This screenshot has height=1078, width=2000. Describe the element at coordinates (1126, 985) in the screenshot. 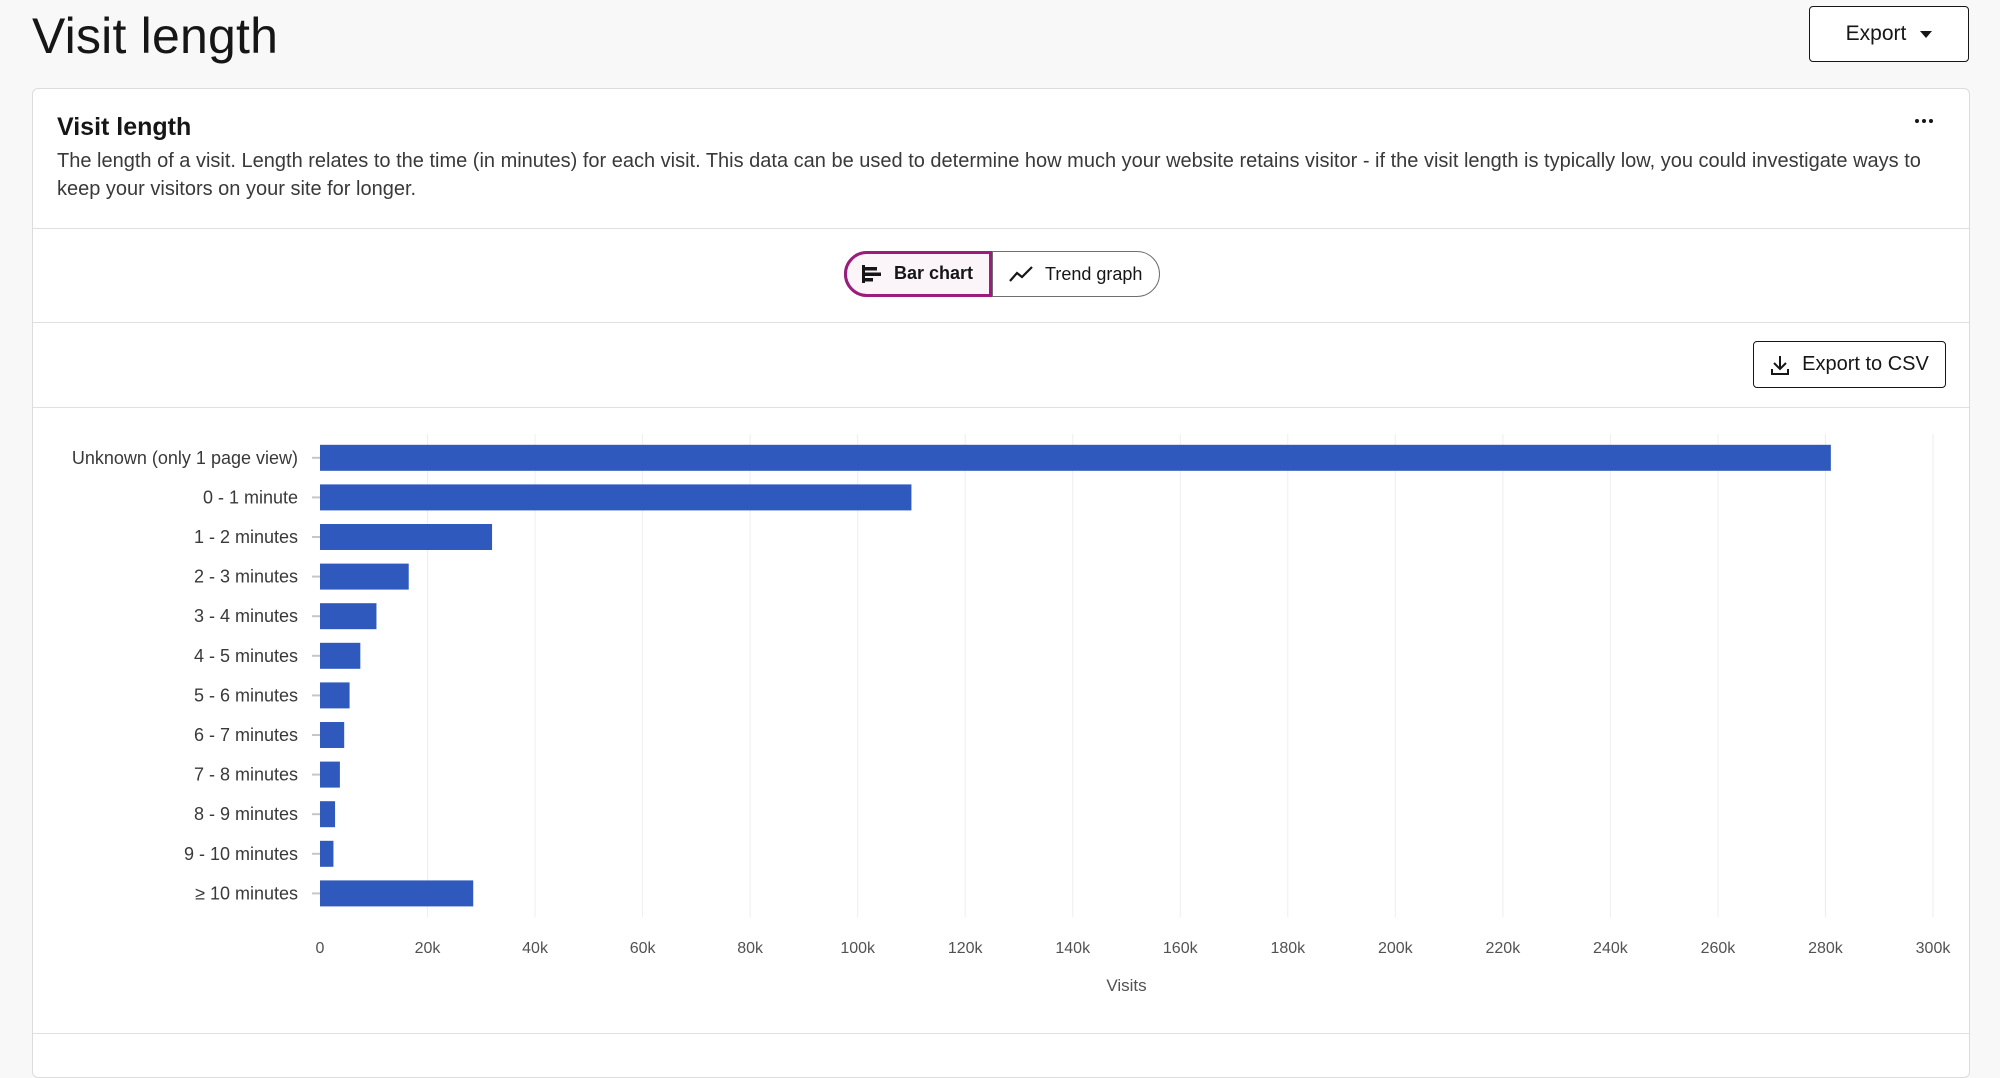

I see `x-axis-label: Visits` at that location.